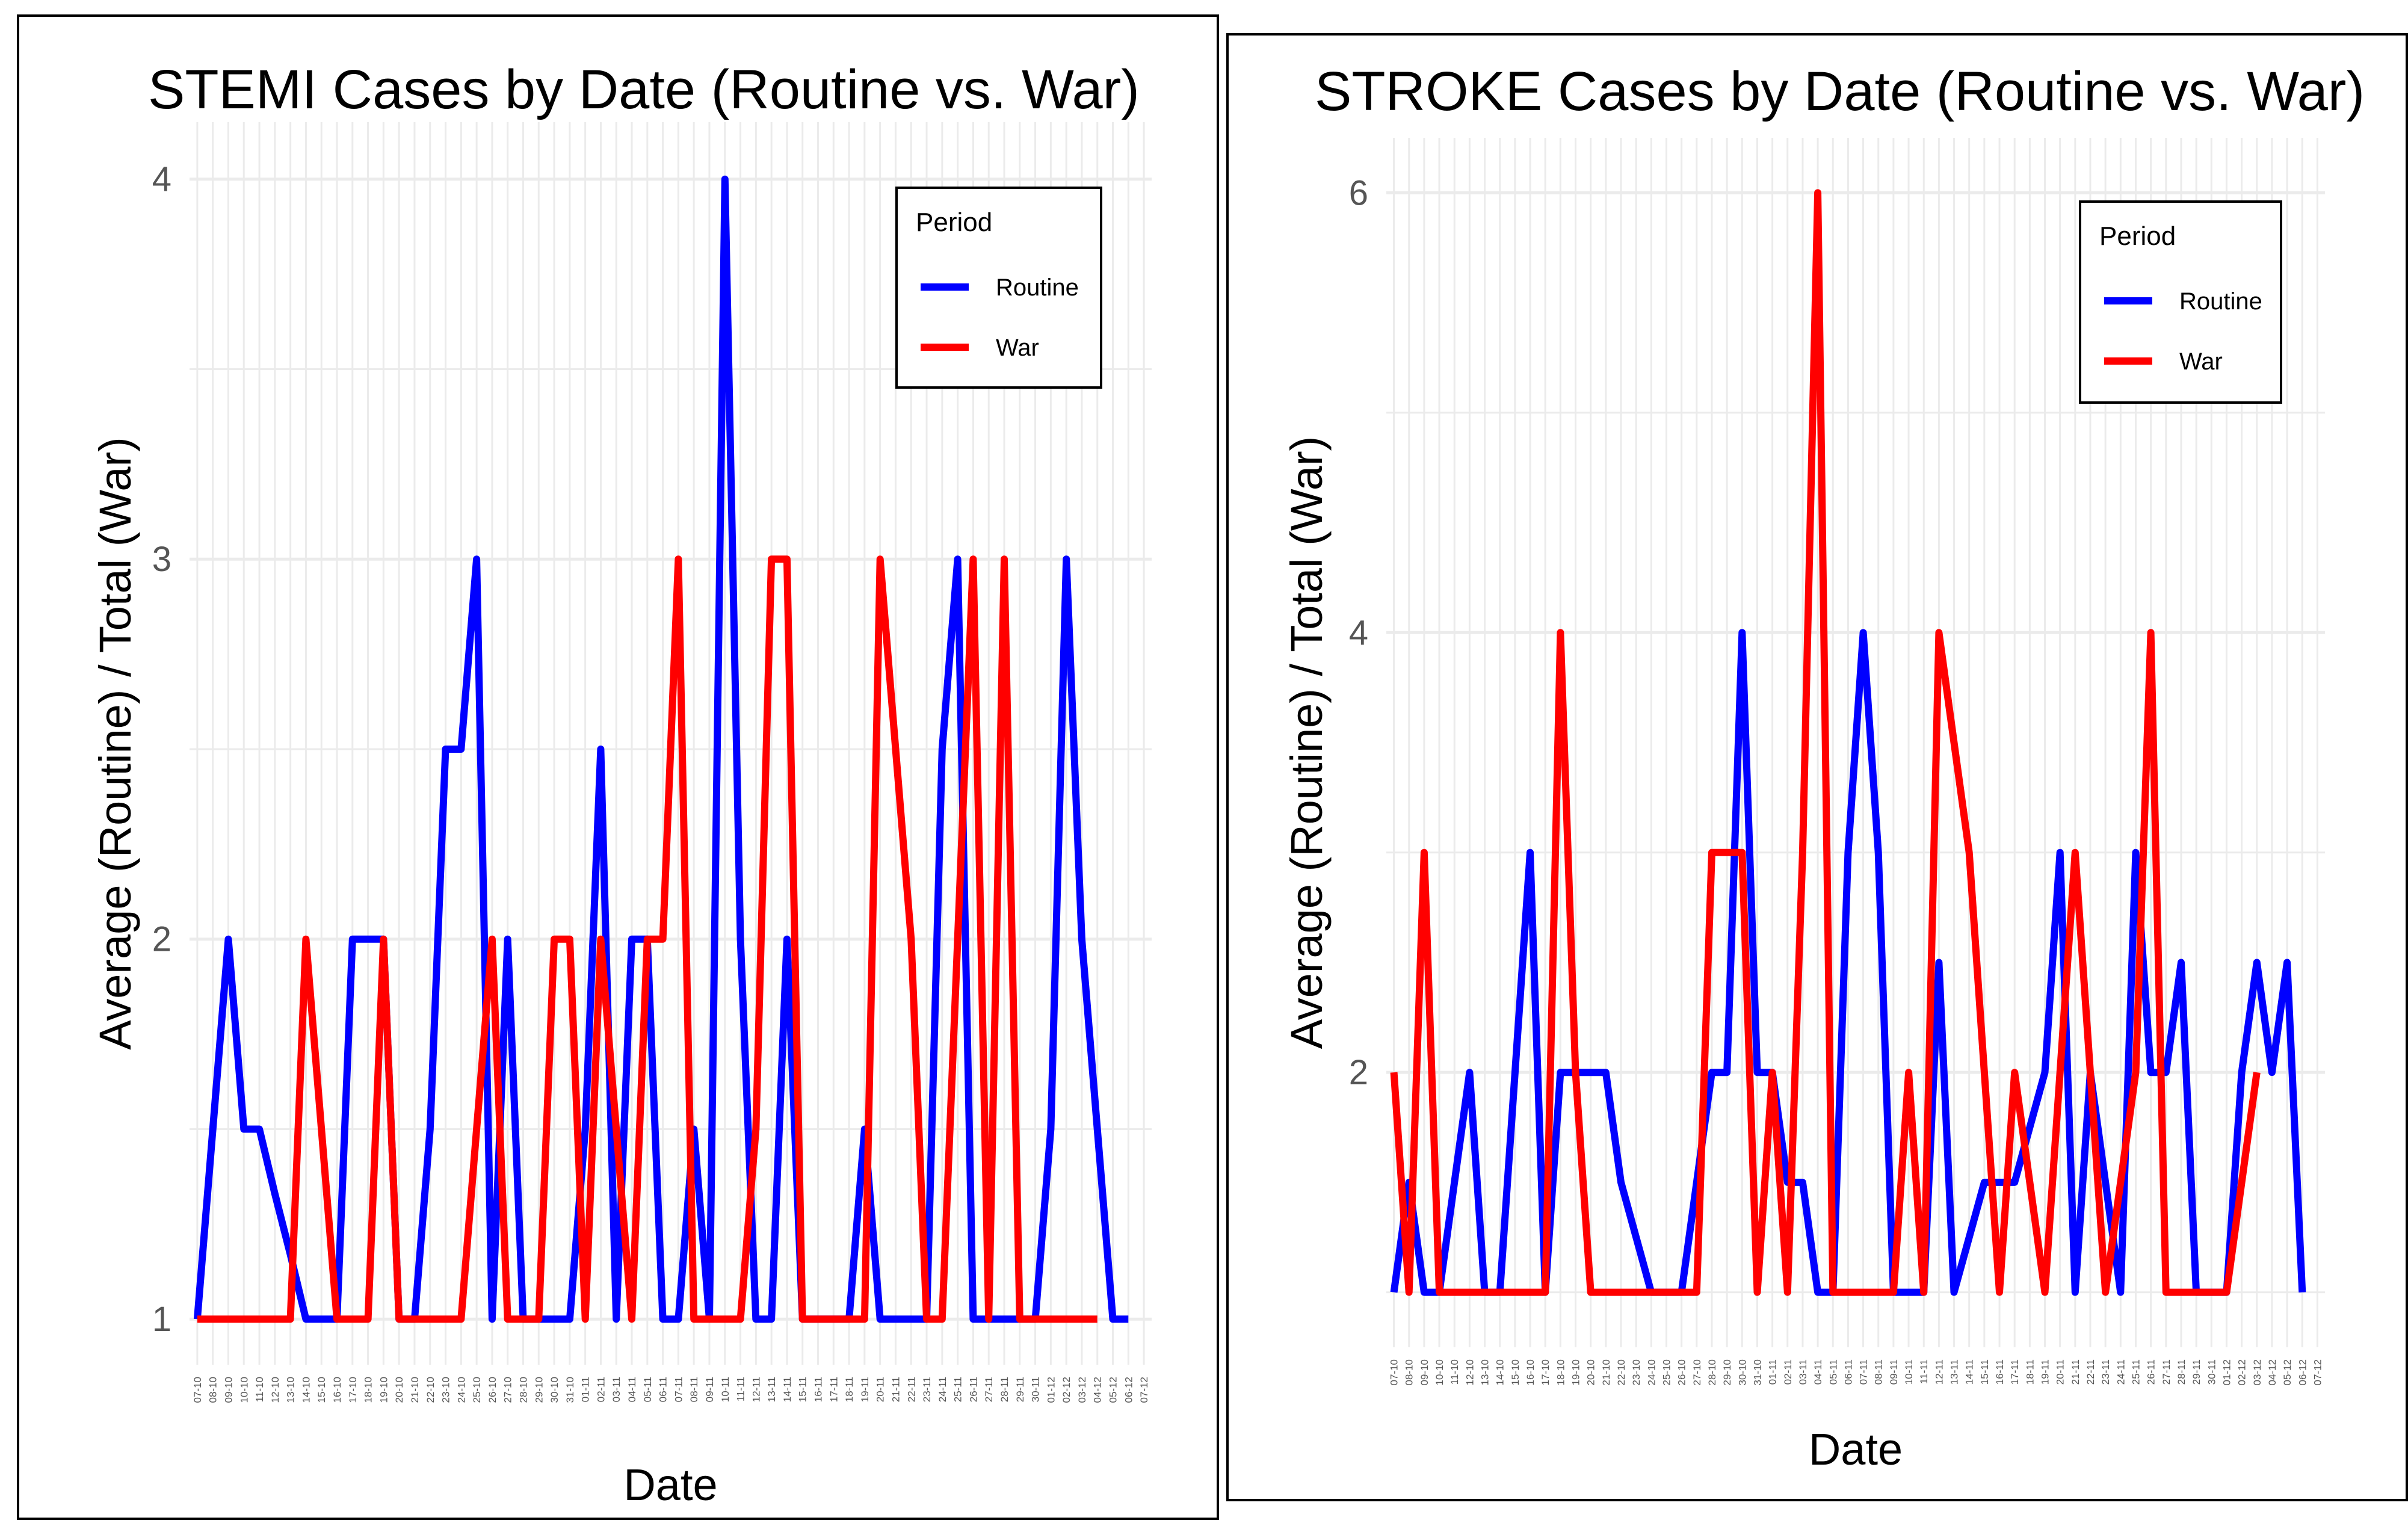  Describe the element at coordinates (1425, 1372) in the screenshot. I see `stroke-x-tick-label: 09-10` at that location.